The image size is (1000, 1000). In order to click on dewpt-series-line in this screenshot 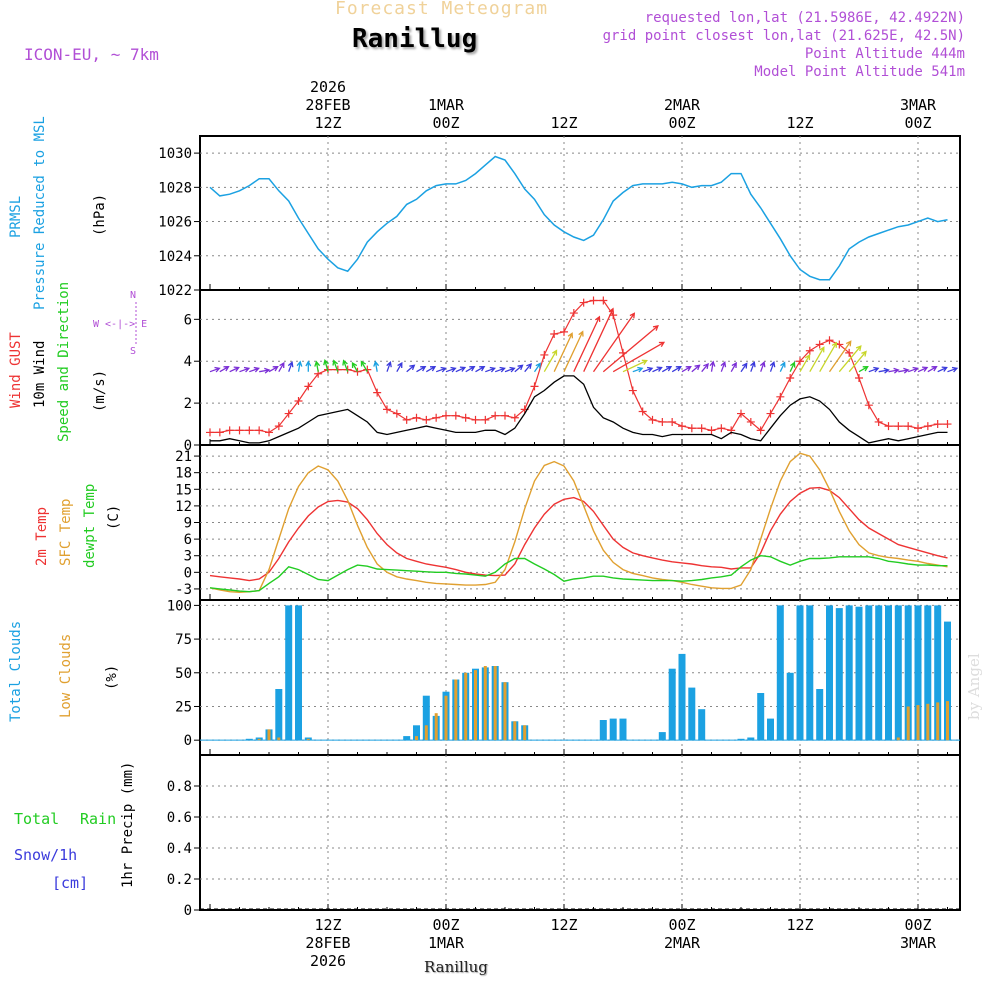, I will do `click(578, 573)`.